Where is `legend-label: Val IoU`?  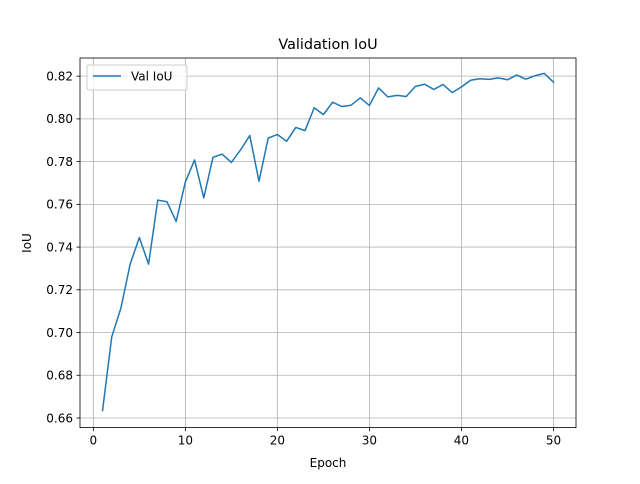 legend-label: Val IoU is located at coordinates (151, 77).